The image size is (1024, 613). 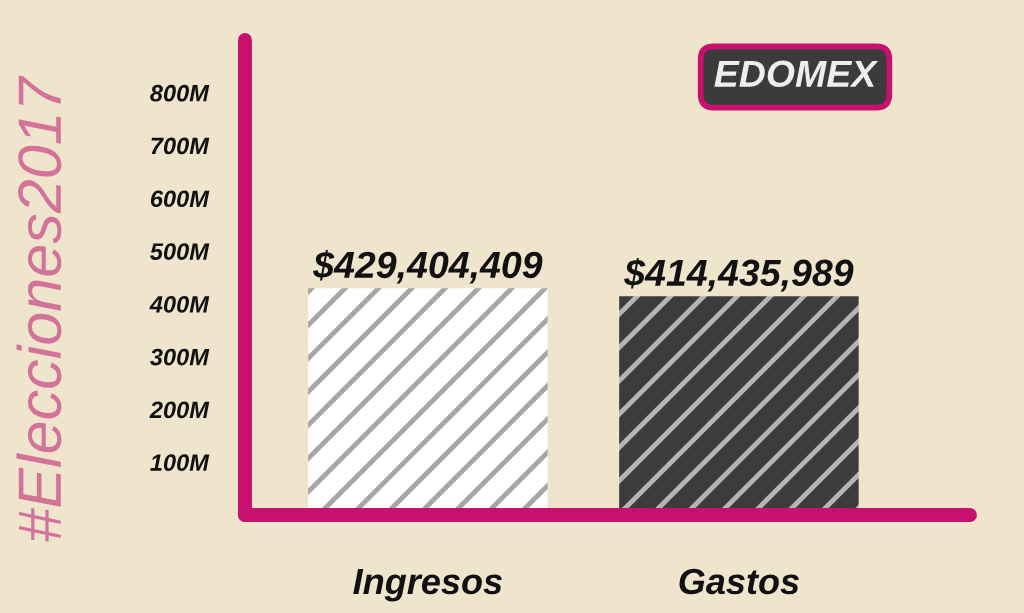 I want to click on y-tick-label: 100M, so click(x=180, y=463).